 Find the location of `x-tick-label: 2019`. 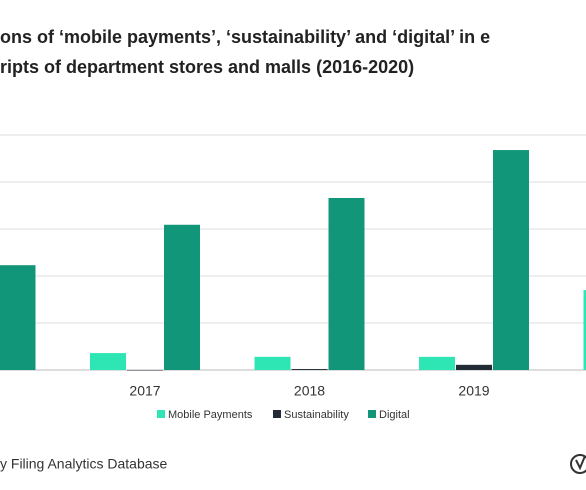

x-tick-label: 2019 is located at coordinates (473, 391).